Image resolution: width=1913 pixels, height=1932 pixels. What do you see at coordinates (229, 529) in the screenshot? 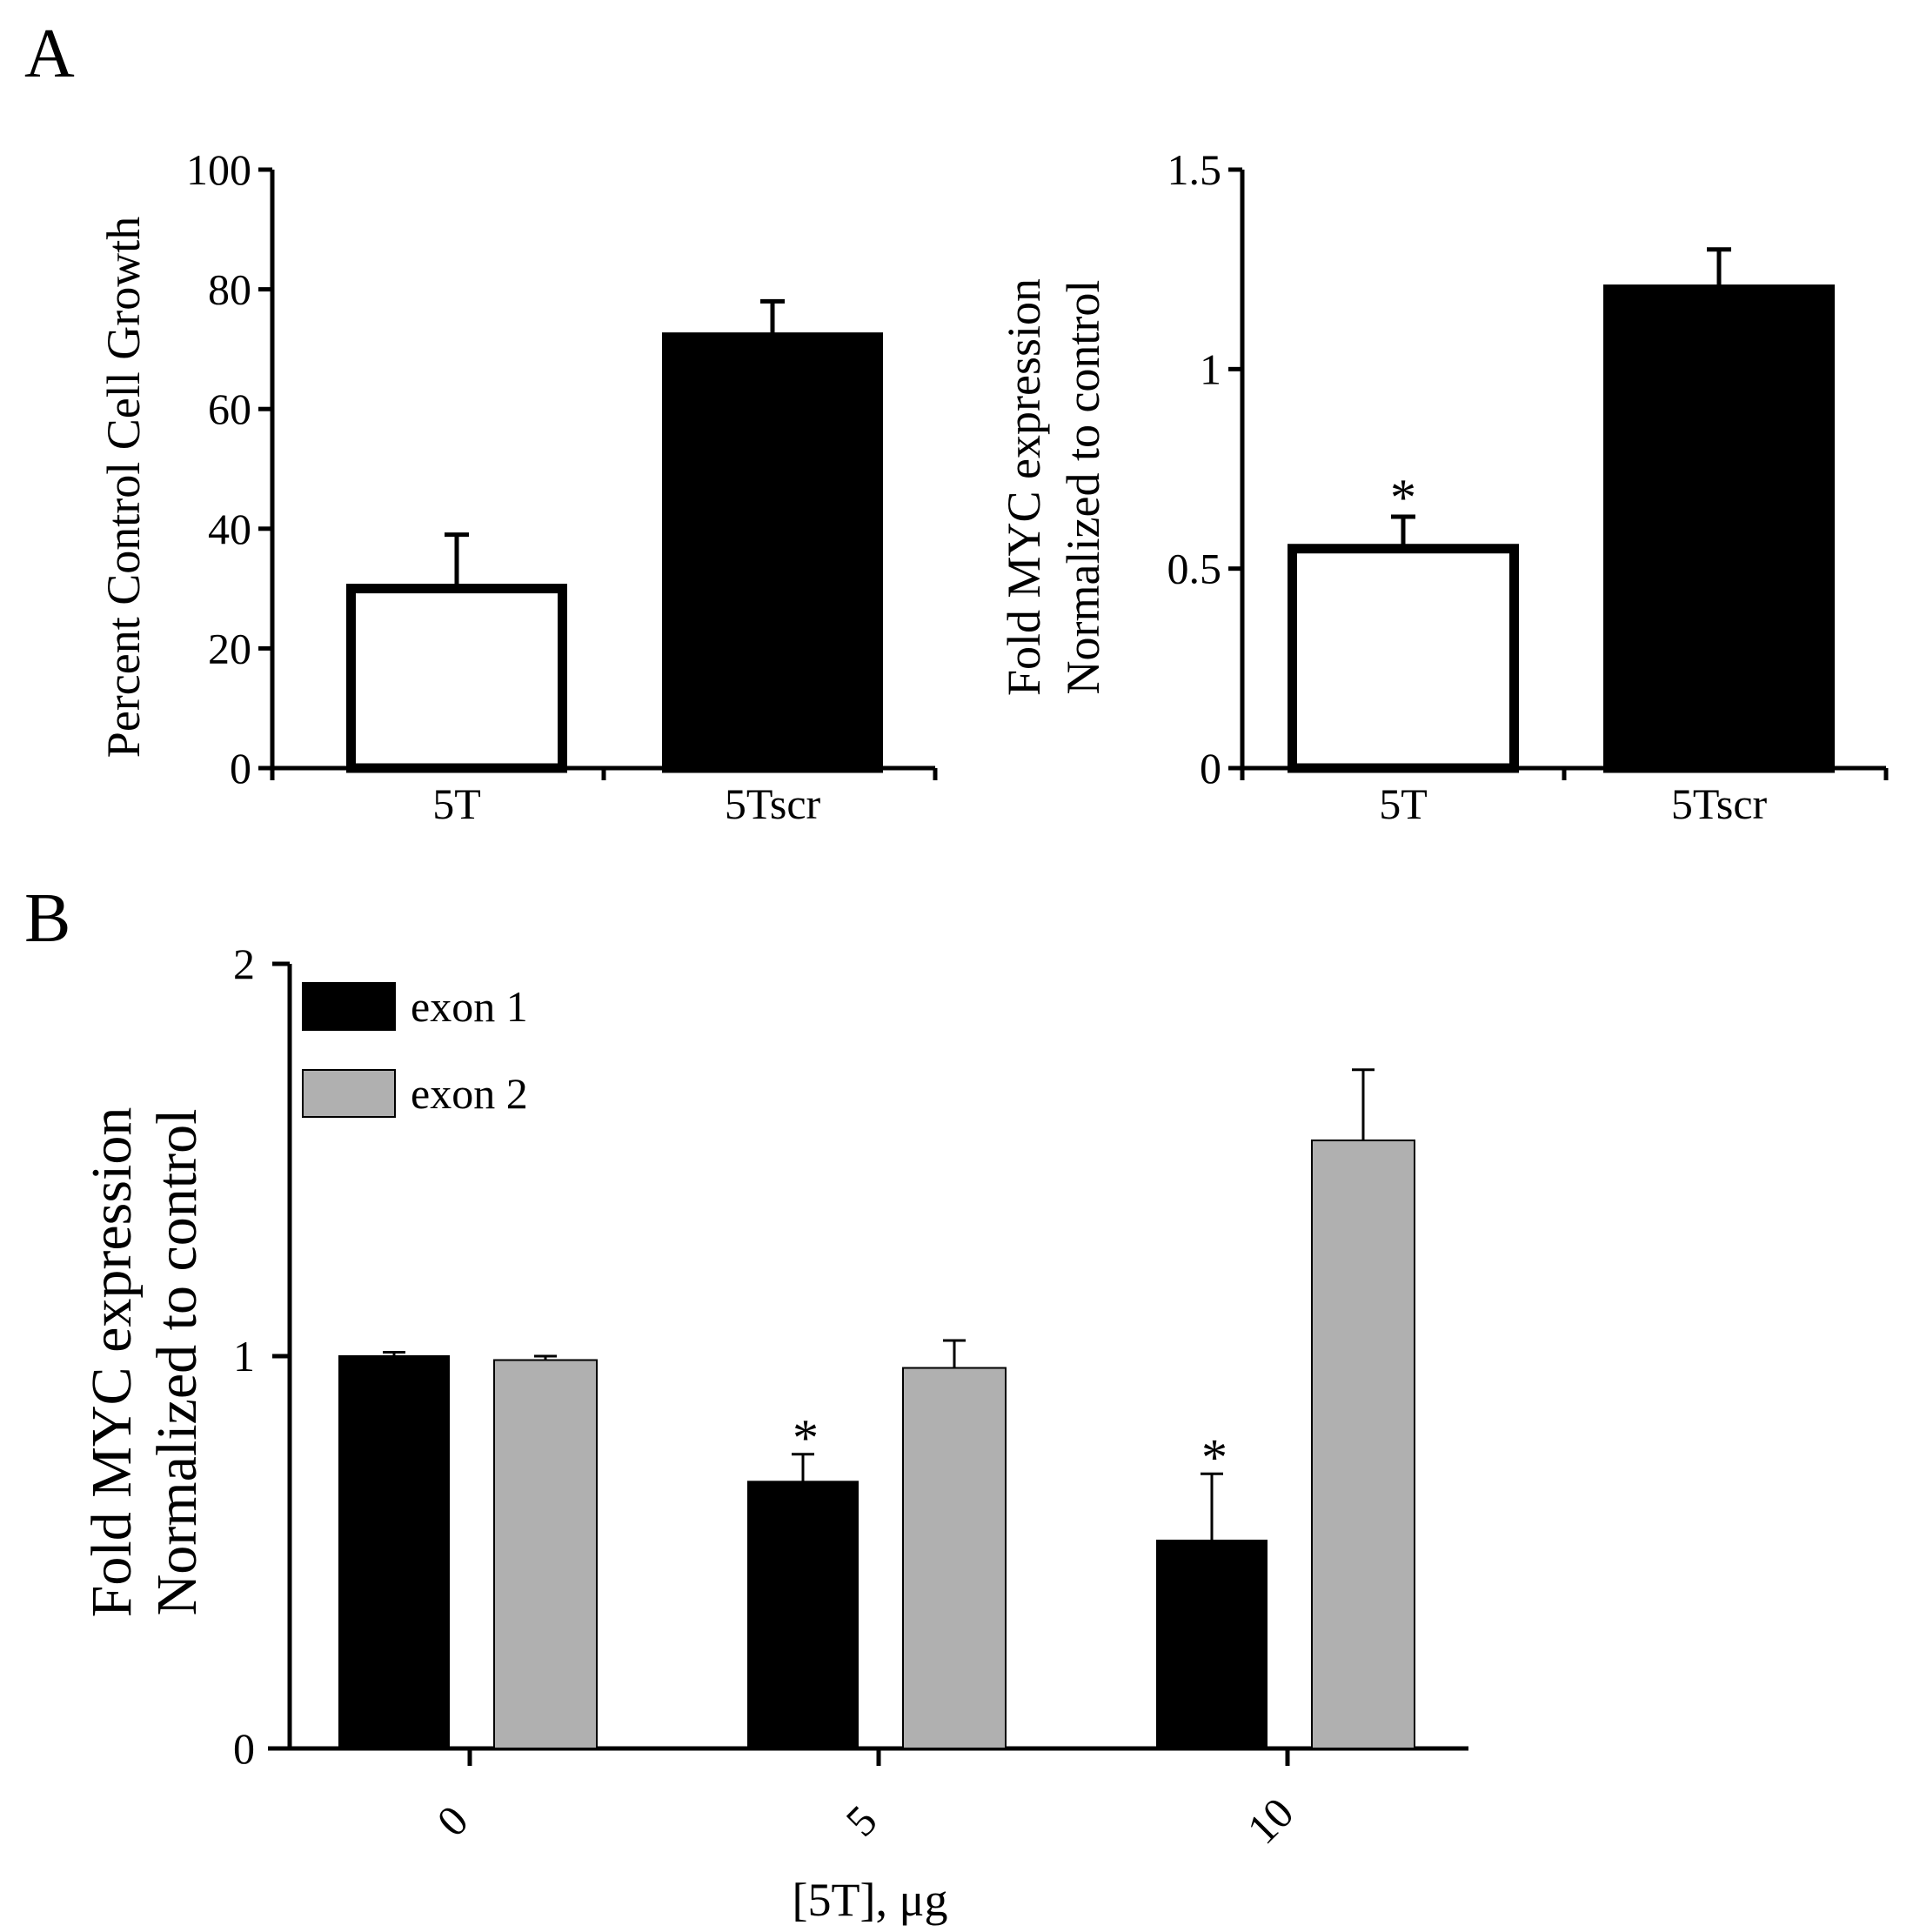
I see `y-tick-label: 40` at bounding box center [229, 529].